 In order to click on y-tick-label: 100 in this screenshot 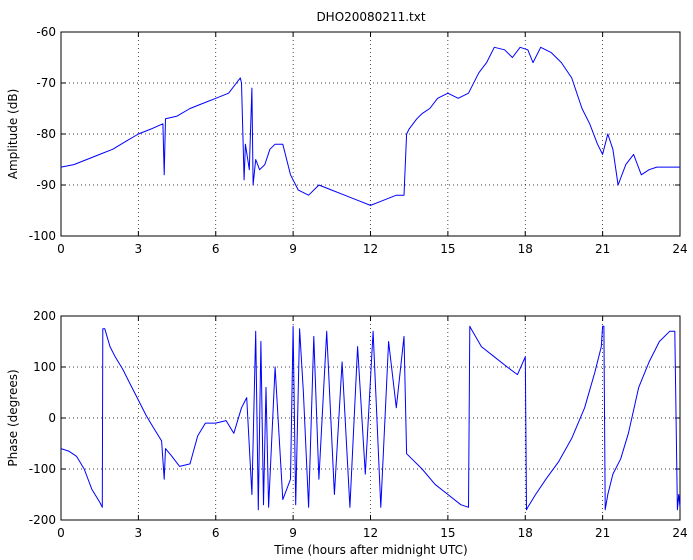, I will do `click(44, 367)`.